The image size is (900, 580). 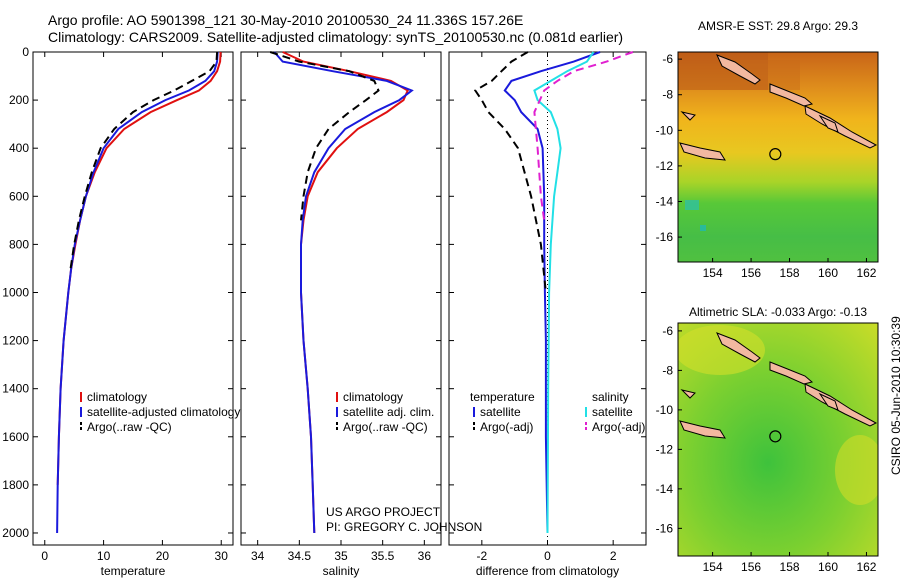 I want to click on x-tick-label: 2, so click(x=613, y=556).